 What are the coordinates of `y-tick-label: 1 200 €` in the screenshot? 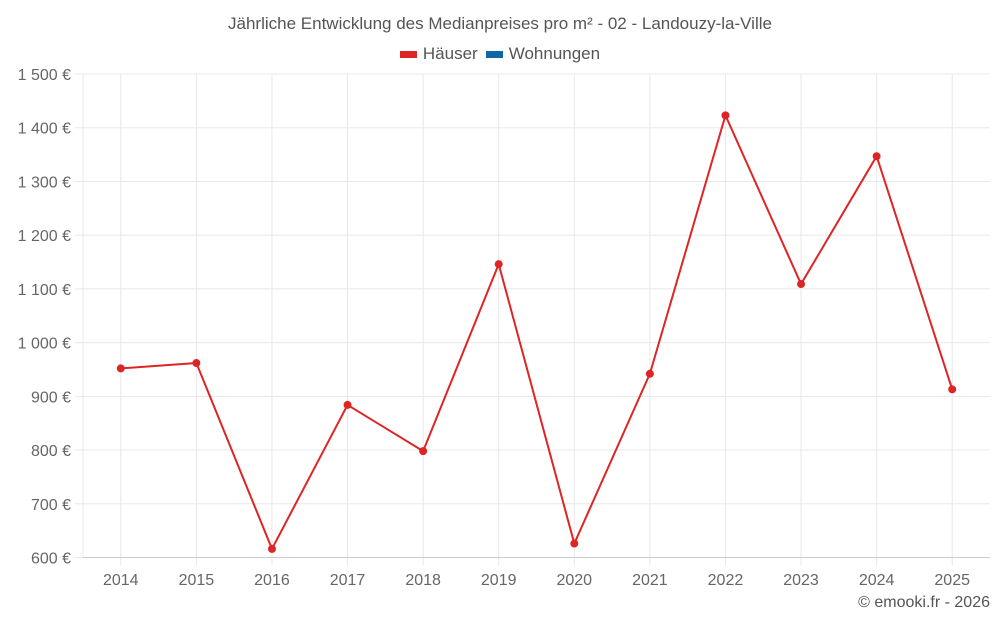 It's located at (44, 236).